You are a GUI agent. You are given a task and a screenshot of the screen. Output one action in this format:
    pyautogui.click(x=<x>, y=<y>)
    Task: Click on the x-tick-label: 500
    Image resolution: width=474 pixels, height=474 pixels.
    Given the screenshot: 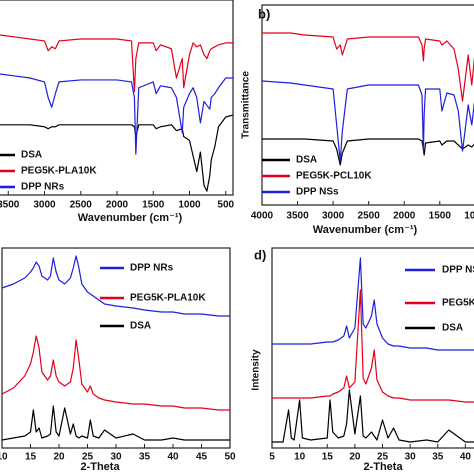 What is the action you would take?
    pyautogui.click(x=225, y=205)
    